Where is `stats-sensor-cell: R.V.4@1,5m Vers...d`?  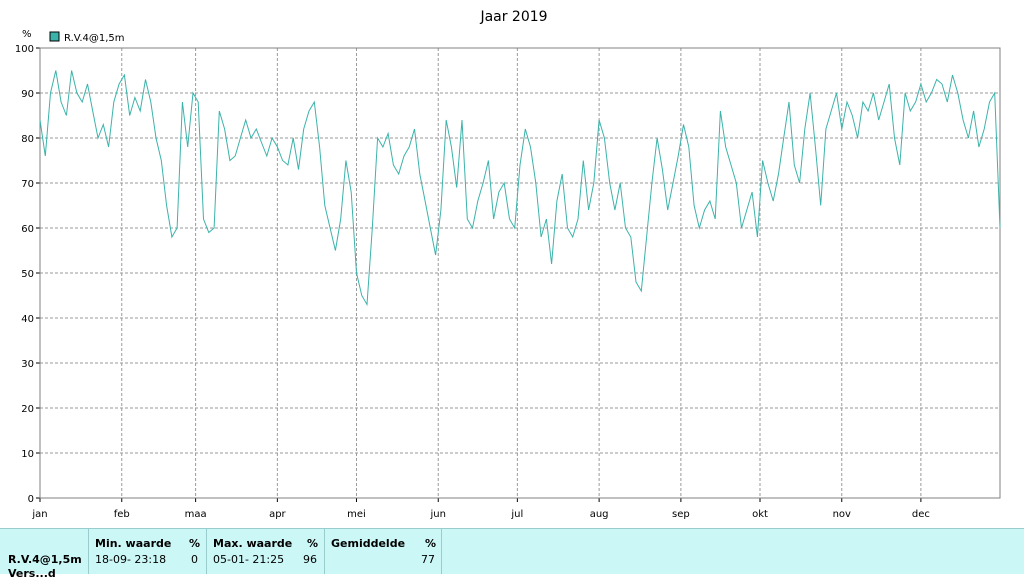 stats-sensor-cell: R.V.4@1,5m Vers...d is located at coordinates (44, 554).